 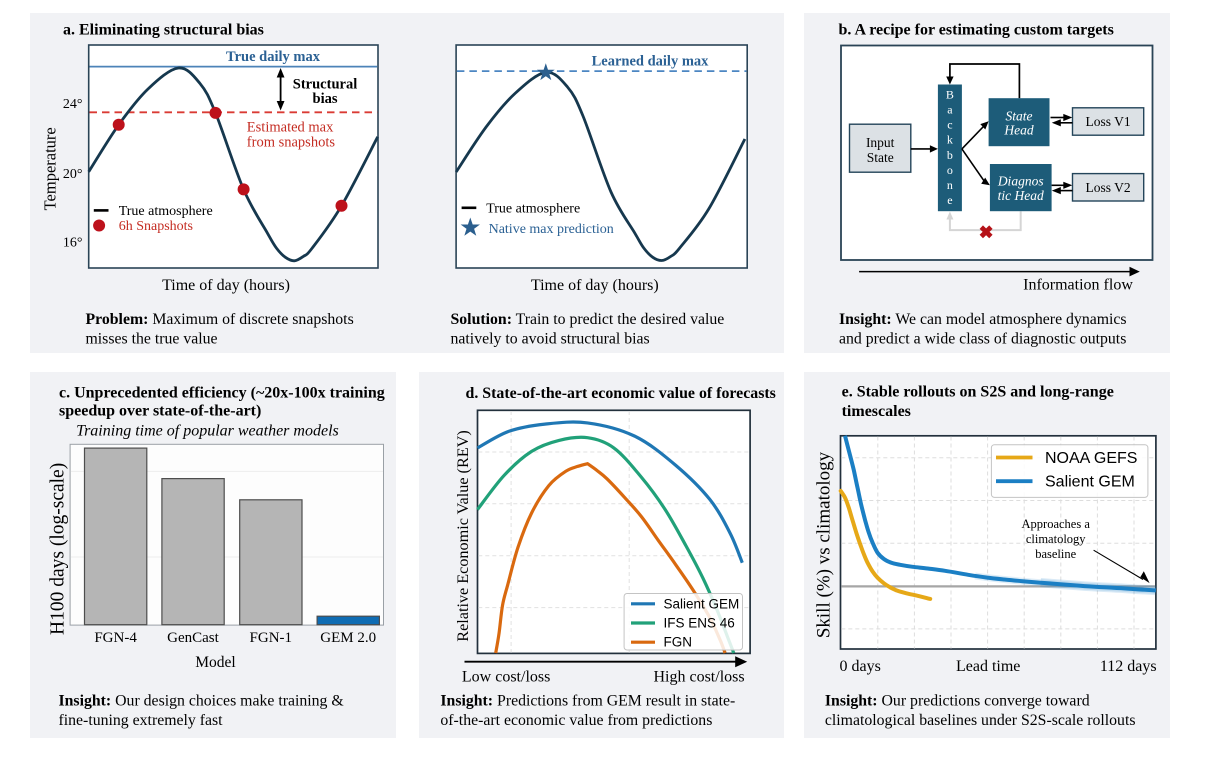 I want to click on svg-text: Learned daily max, so click(x=651, y=62).